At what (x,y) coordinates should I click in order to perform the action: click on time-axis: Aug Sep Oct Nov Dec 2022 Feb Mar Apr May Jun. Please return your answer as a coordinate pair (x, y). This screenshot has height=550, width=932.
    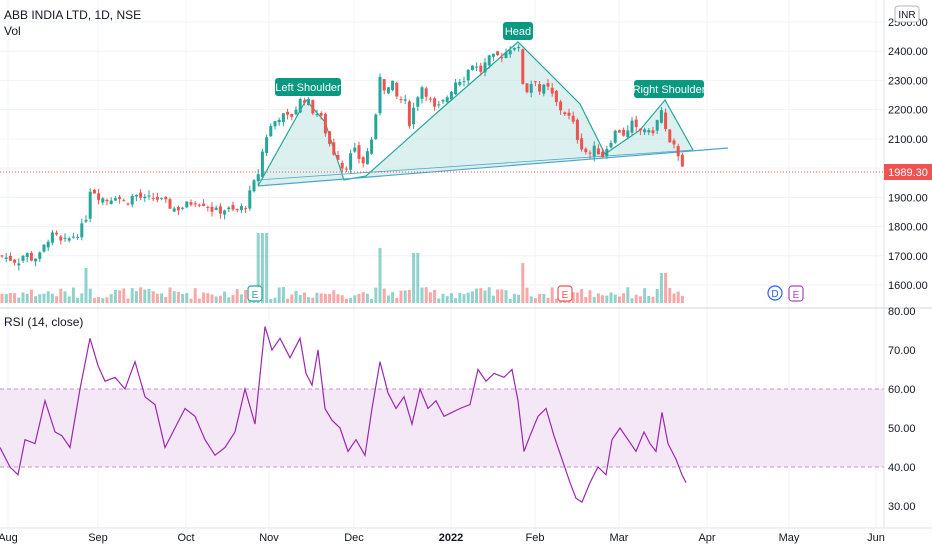
    Looking at the image, I should click on (442, 538).